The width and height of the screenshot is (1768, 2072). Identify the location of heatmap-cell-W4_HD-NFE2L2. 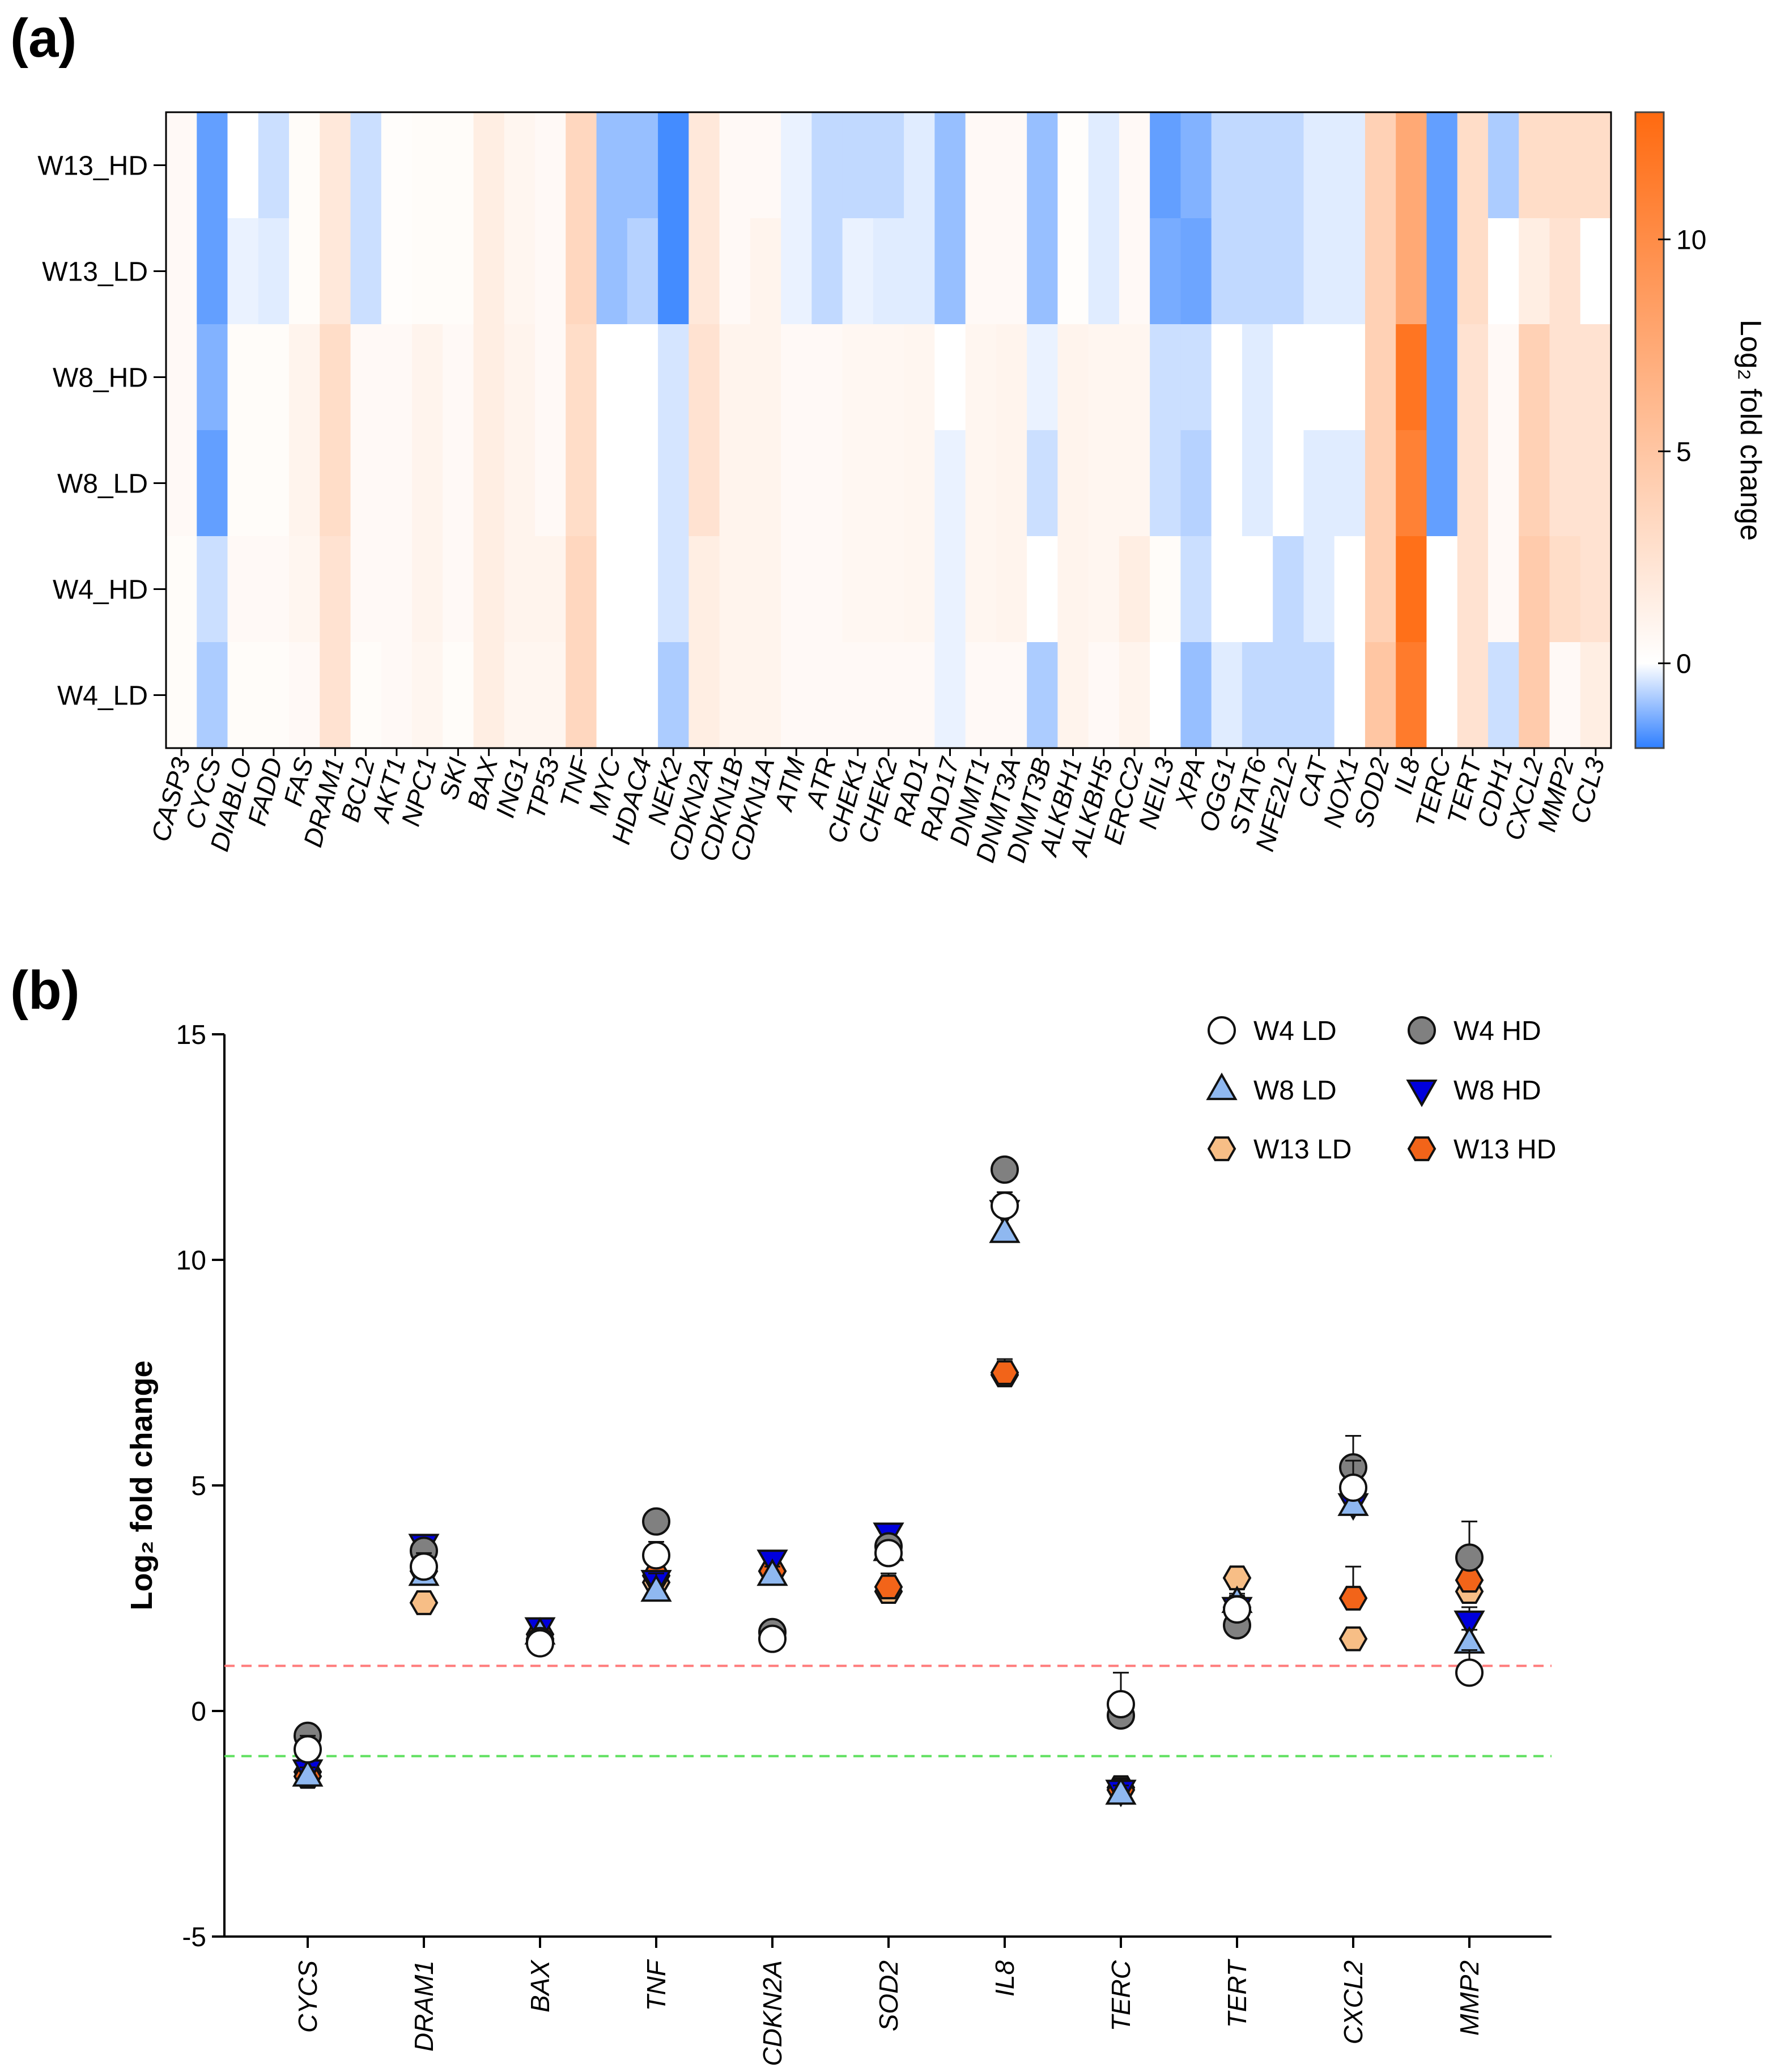
(1288, 589).